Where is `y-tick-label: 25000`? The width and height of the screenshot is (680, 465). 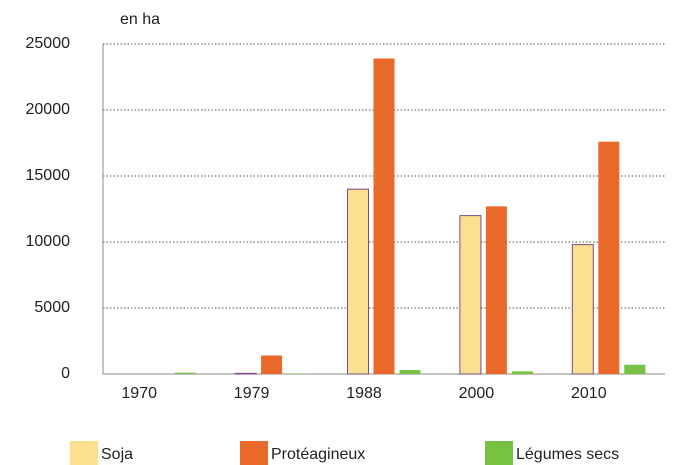
y-tick-label: 25000 is located at coordinates (48, 43).